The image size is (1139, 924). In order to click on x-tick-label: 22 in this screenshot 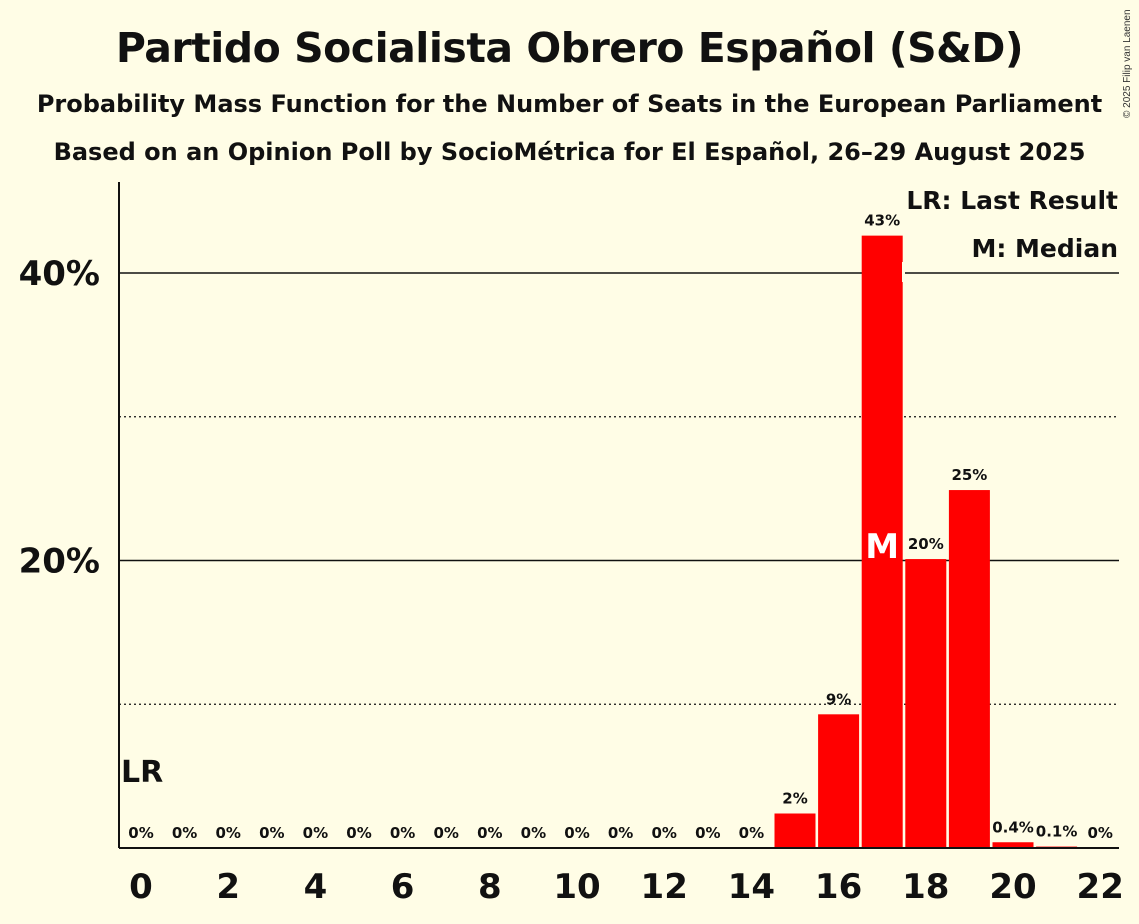, I will do `click(1100, 887)`.